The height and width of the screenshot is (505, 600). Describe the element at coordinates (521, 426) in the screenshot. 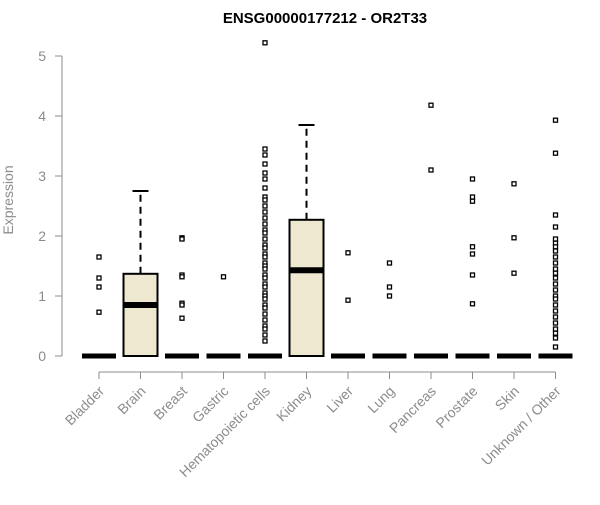

I see `x-tick-label: Unknown / Other` at that location.